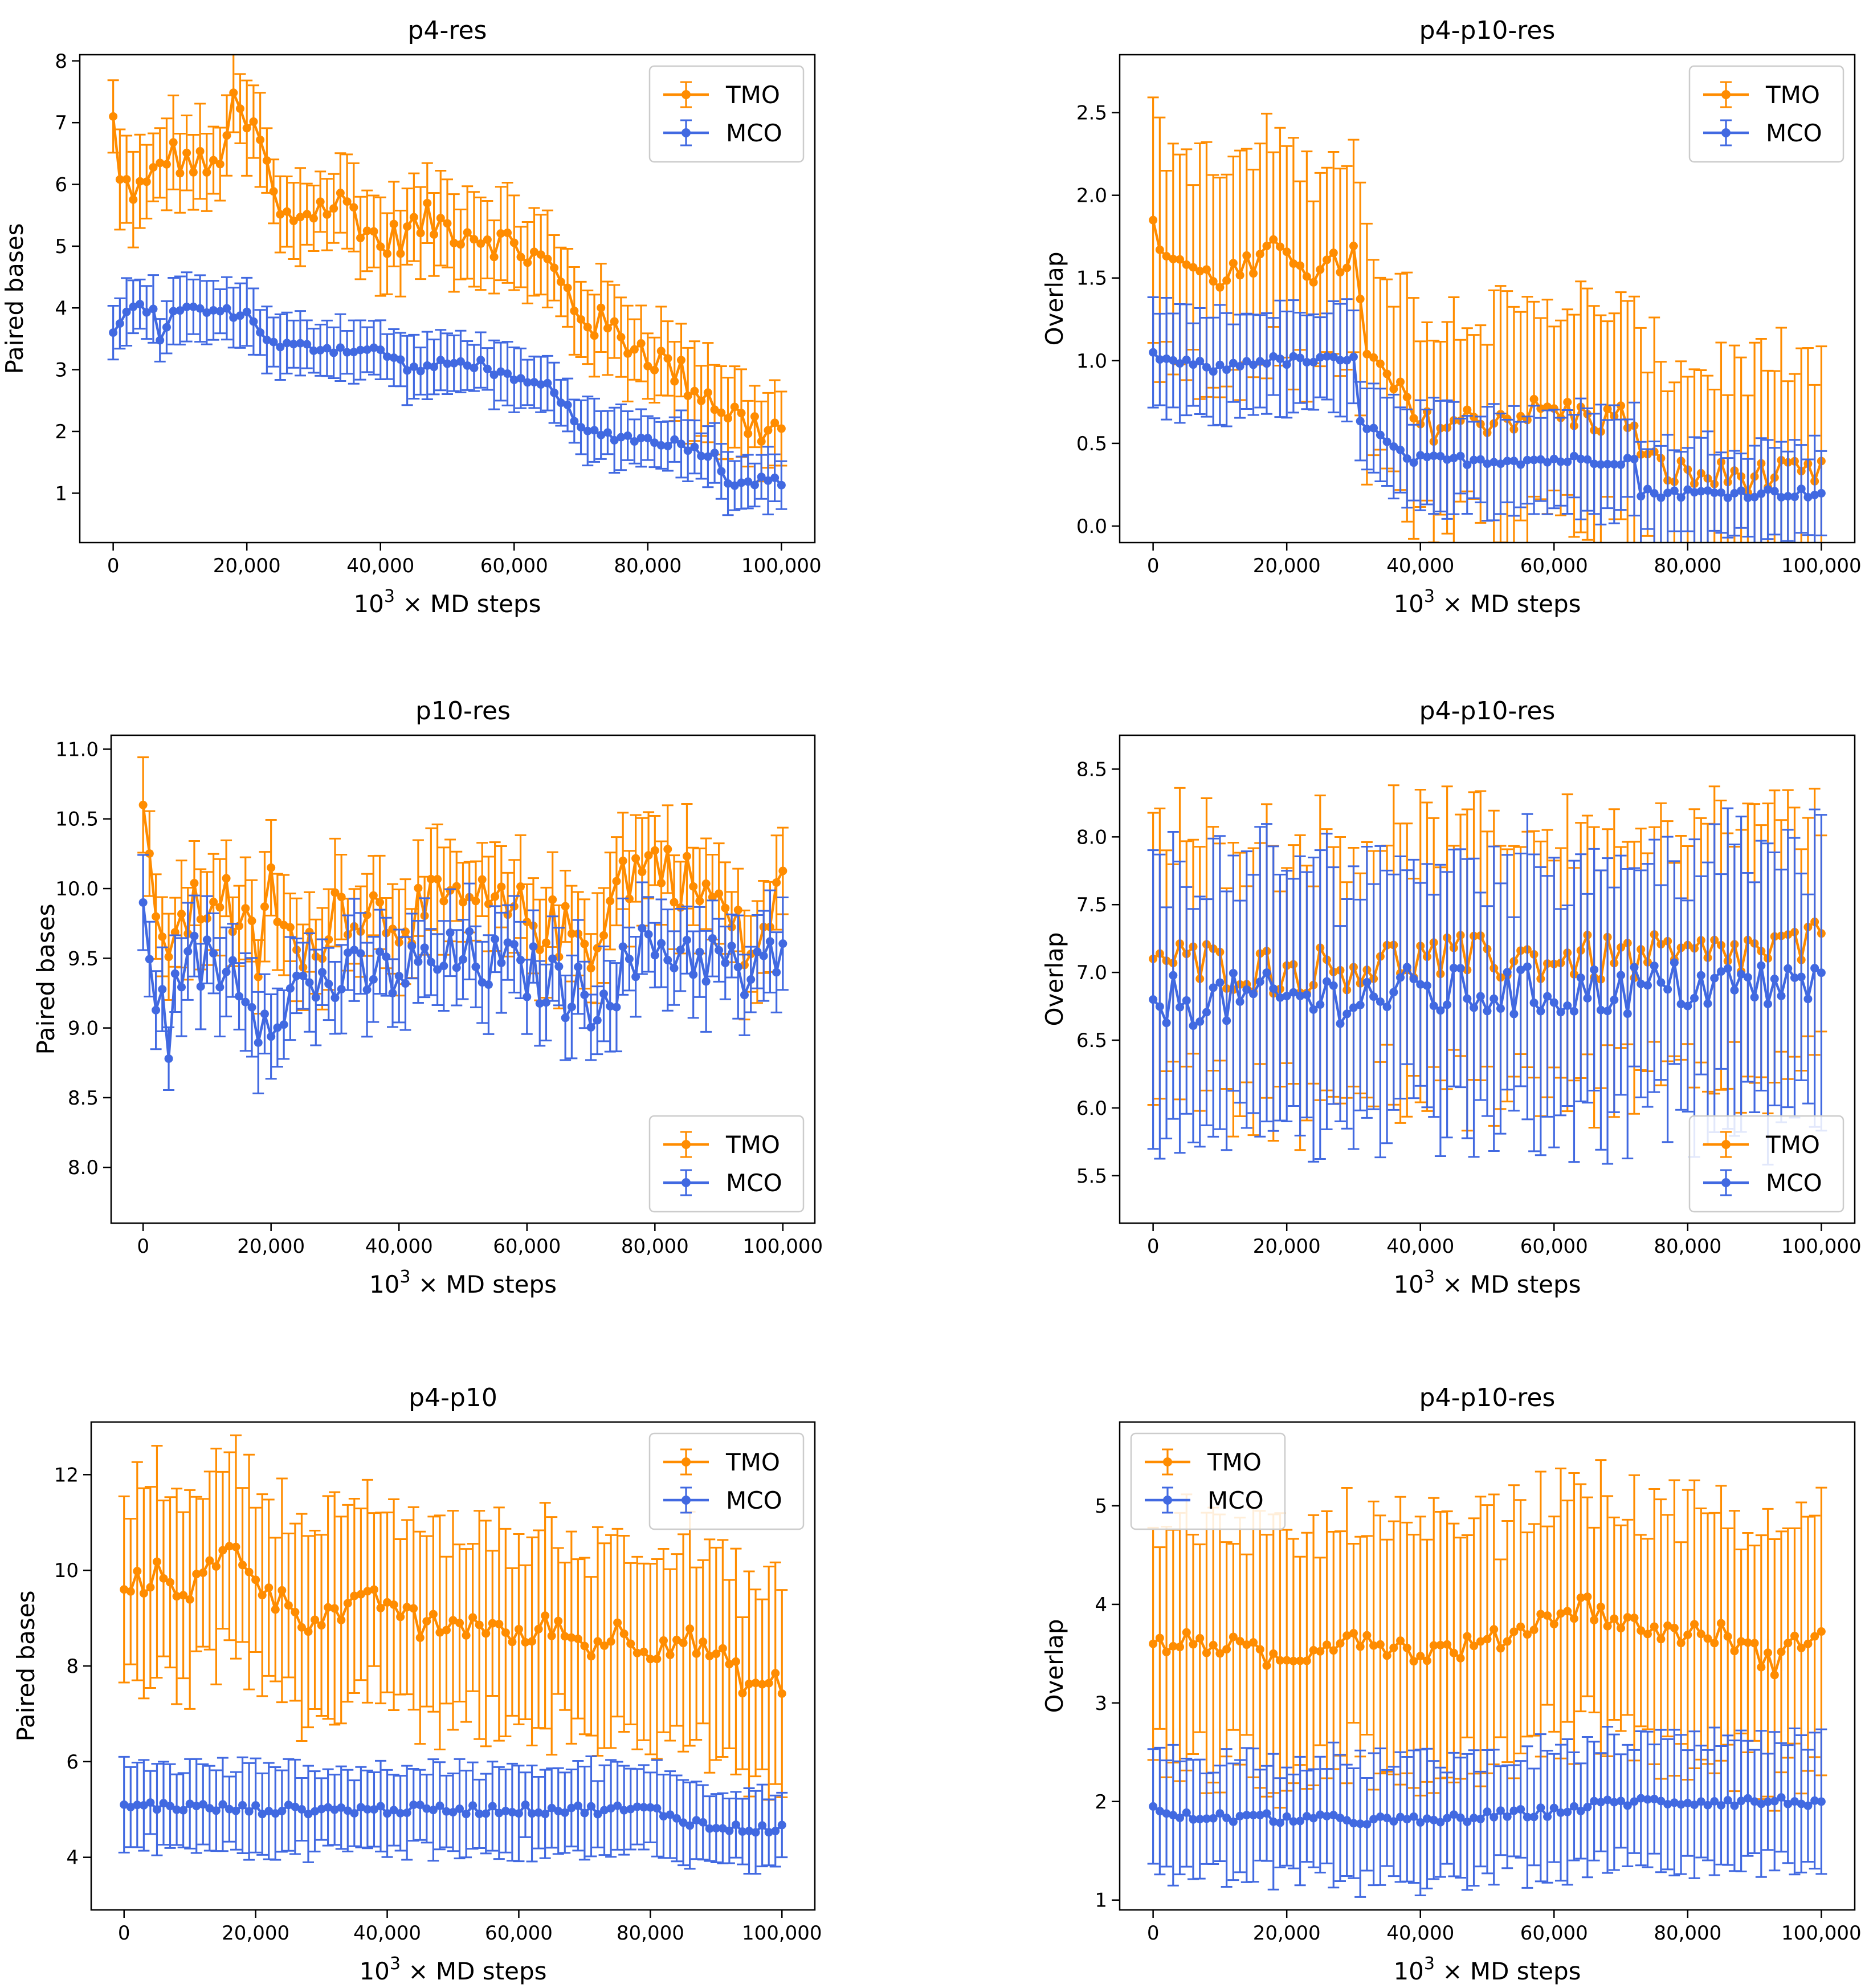 Image resolution: width=1869 pixels, height=1988 pixels. Describe the element at coordinates (514, 566) in the screenshot. I see `x-tick-label: 60,000` at that location.